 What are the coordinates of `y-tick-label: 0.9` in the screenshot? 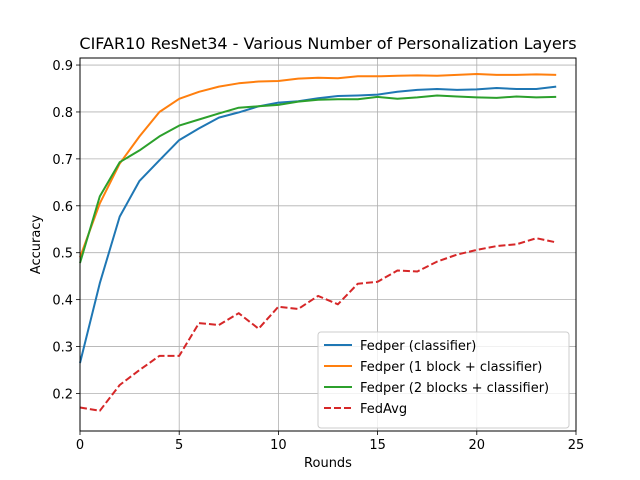 It's located at (62, 66).